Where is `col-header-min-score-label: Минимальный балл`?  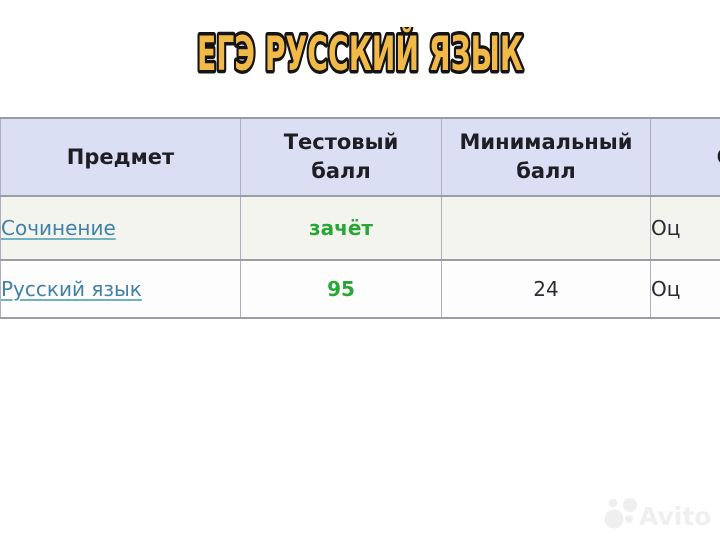 col-header-min-score-label: Минимальный балл is located at coordinates (546, 156).